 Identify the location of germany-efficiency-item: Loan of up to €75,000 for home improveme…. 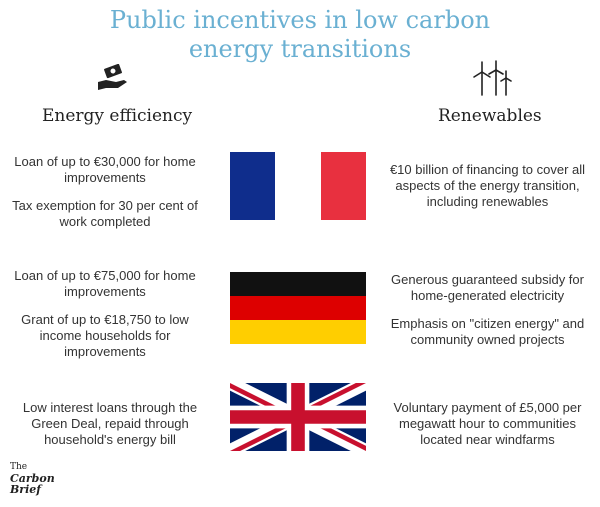
(105, 283).